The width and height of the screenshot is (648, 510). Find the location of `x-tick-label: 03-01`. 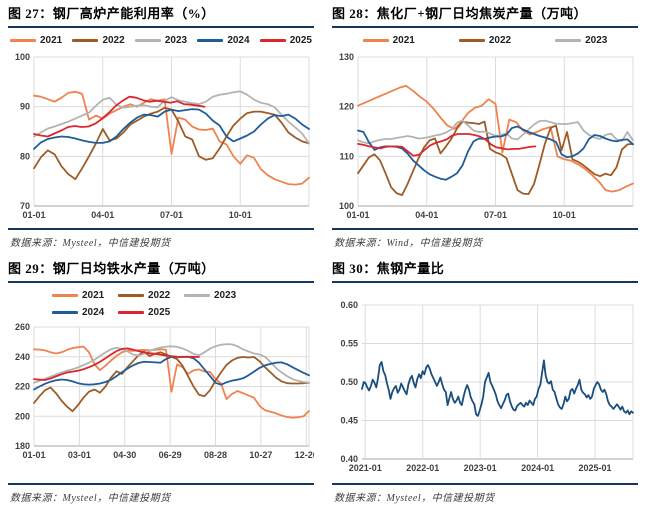

x-tick-label: 03-01 is located at coordinates (79, 455).